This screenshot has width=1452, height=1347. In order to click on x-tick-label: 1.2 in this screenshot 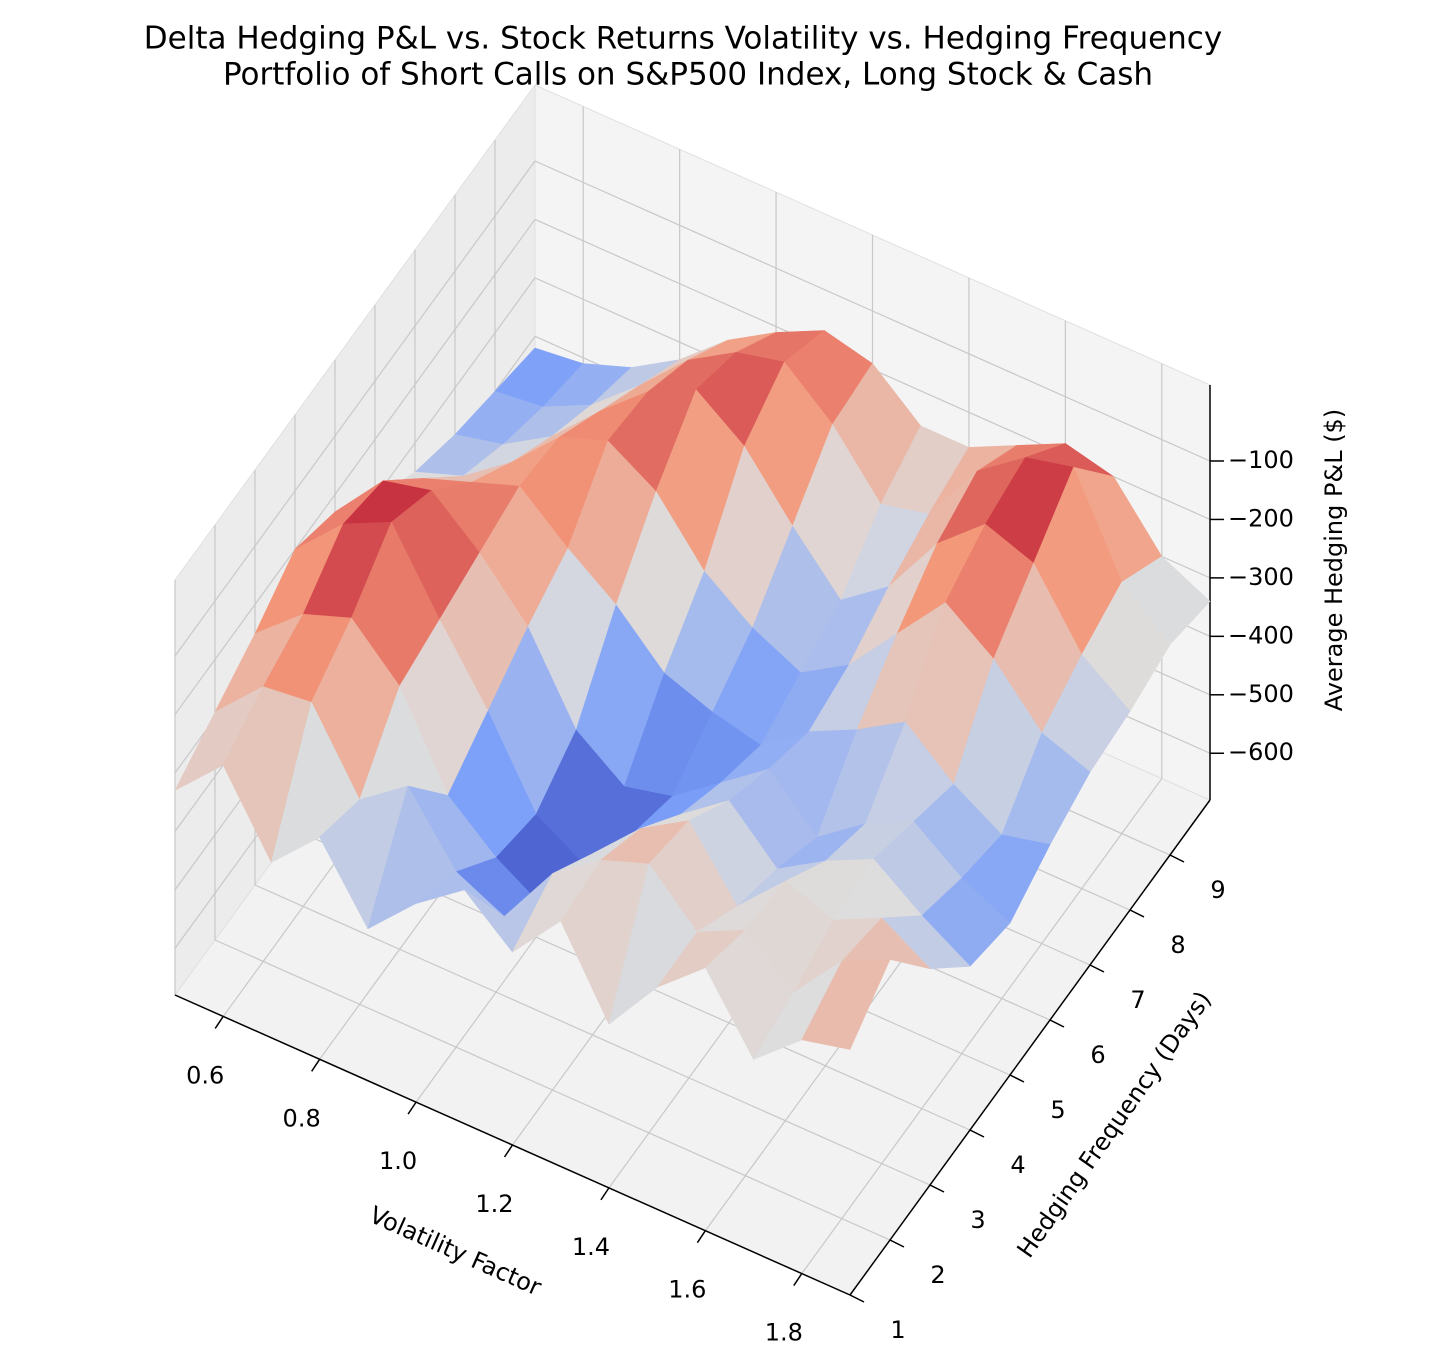, I will do `click(494, 1204)`.